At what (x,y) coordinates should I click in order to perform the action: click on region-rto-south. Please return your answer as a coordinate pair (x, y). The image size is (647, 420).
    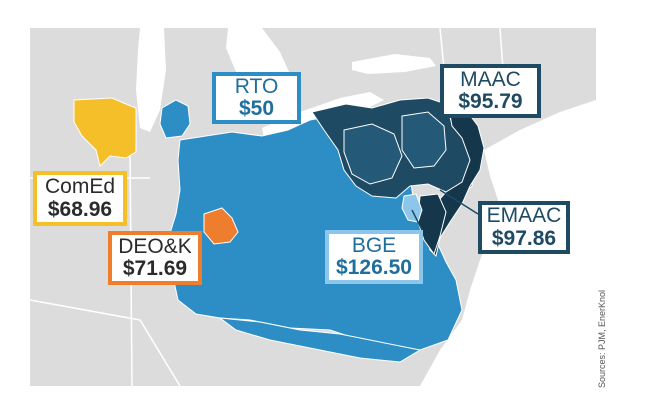
    Looking at the image, I should click on (320, 340).